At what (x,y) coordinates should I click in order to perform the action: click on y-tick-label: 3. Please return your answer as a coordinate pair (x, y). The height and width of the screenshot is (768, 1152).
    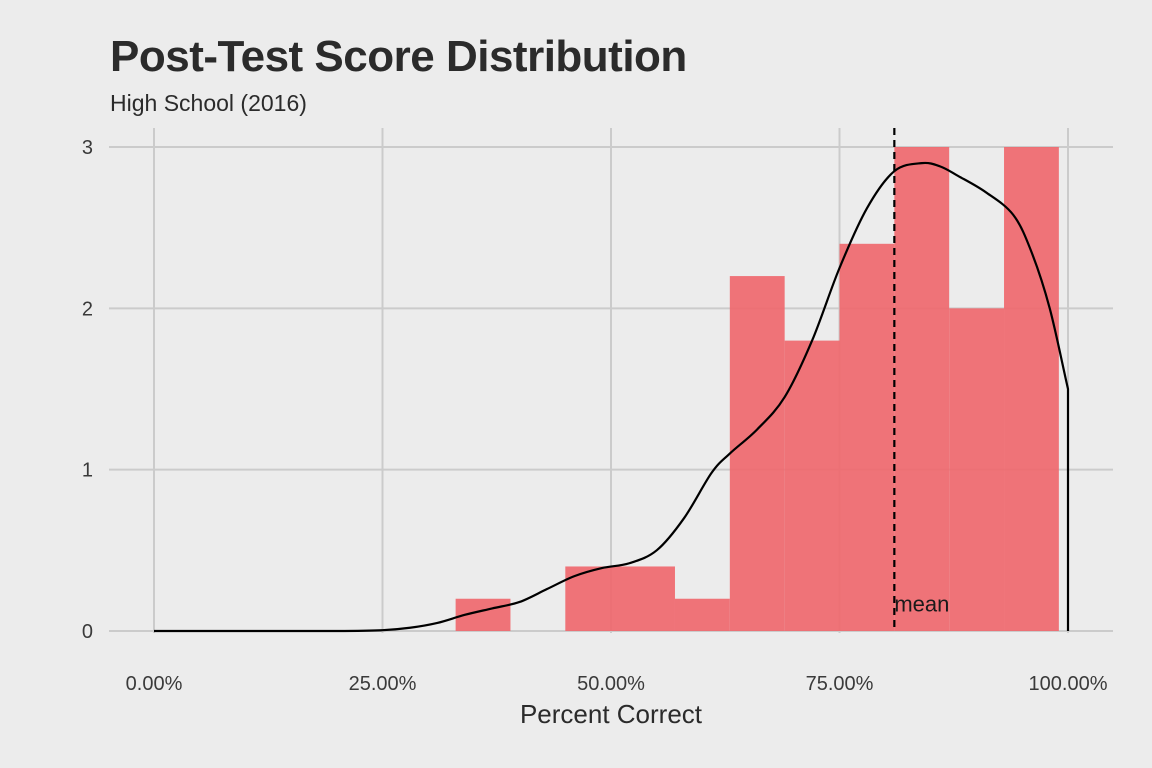
    Looking at the image, I should click on (87, 148).